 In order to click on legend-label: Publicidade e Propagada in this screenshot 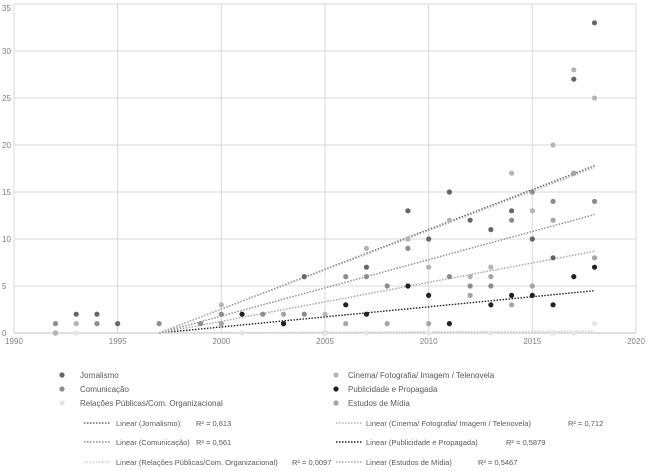, I will do `click(393, 389)`.